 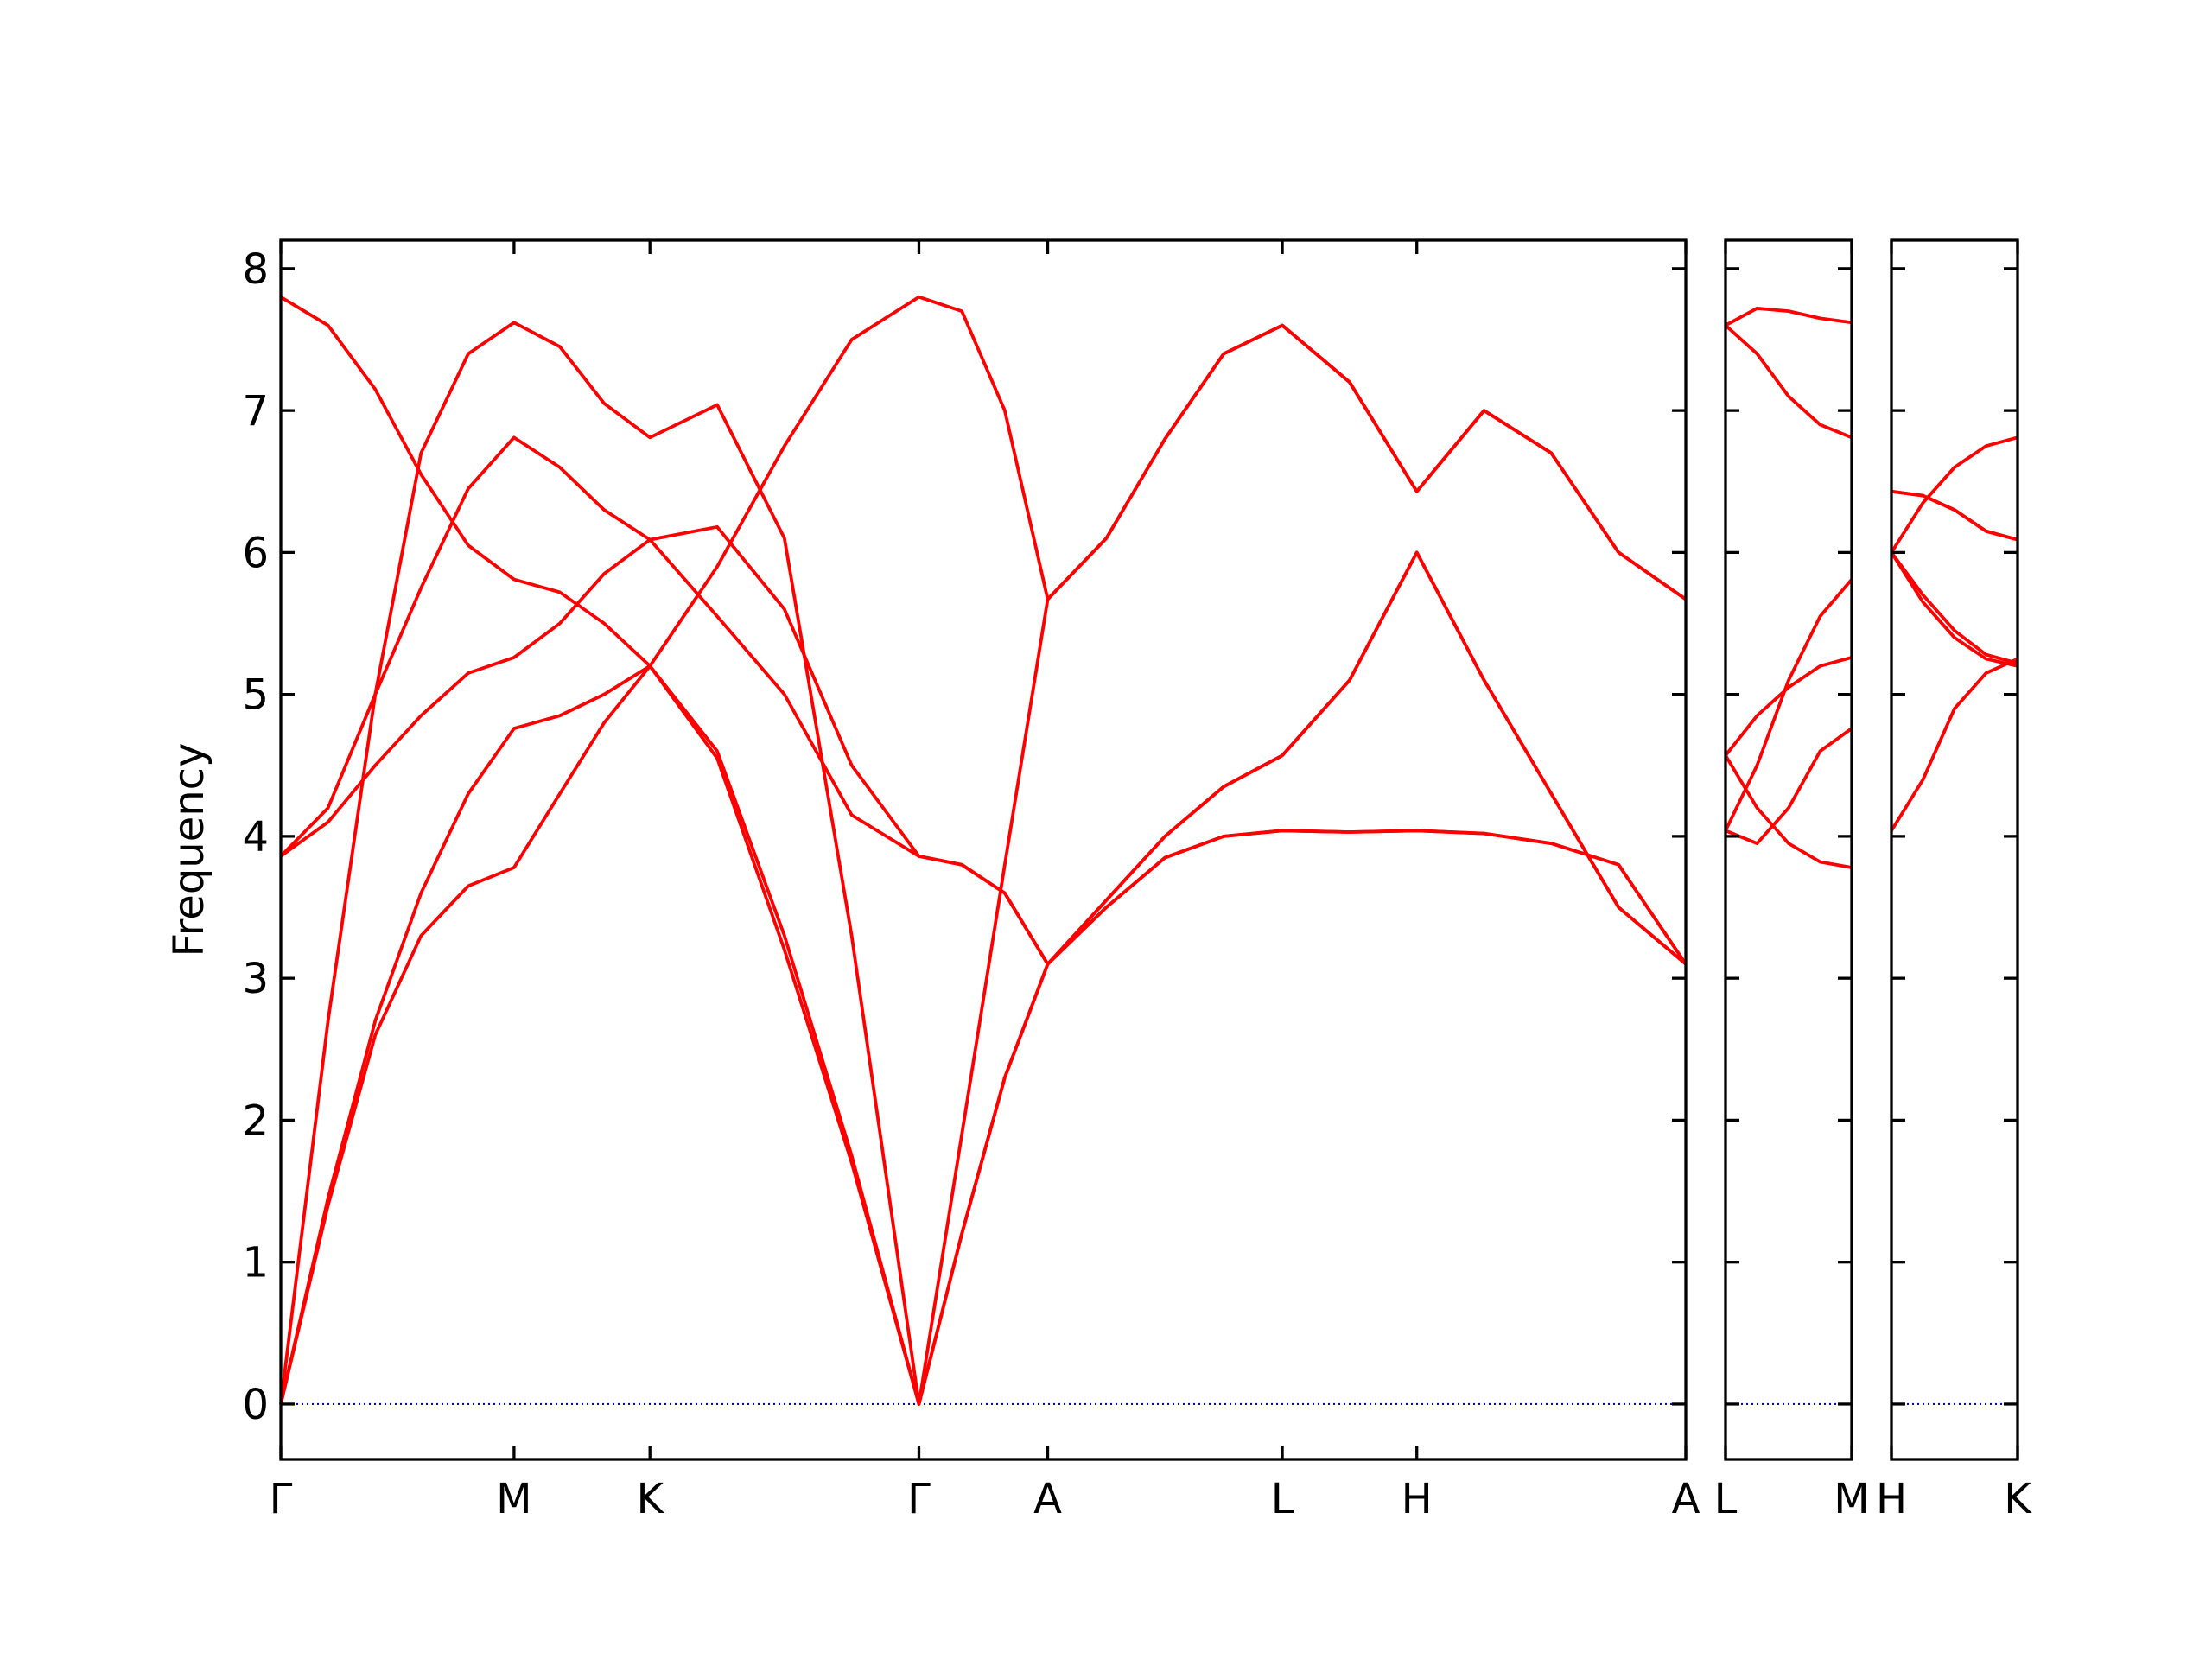 I want to click on y-tick-label: 8, so click(x=255, y=269).